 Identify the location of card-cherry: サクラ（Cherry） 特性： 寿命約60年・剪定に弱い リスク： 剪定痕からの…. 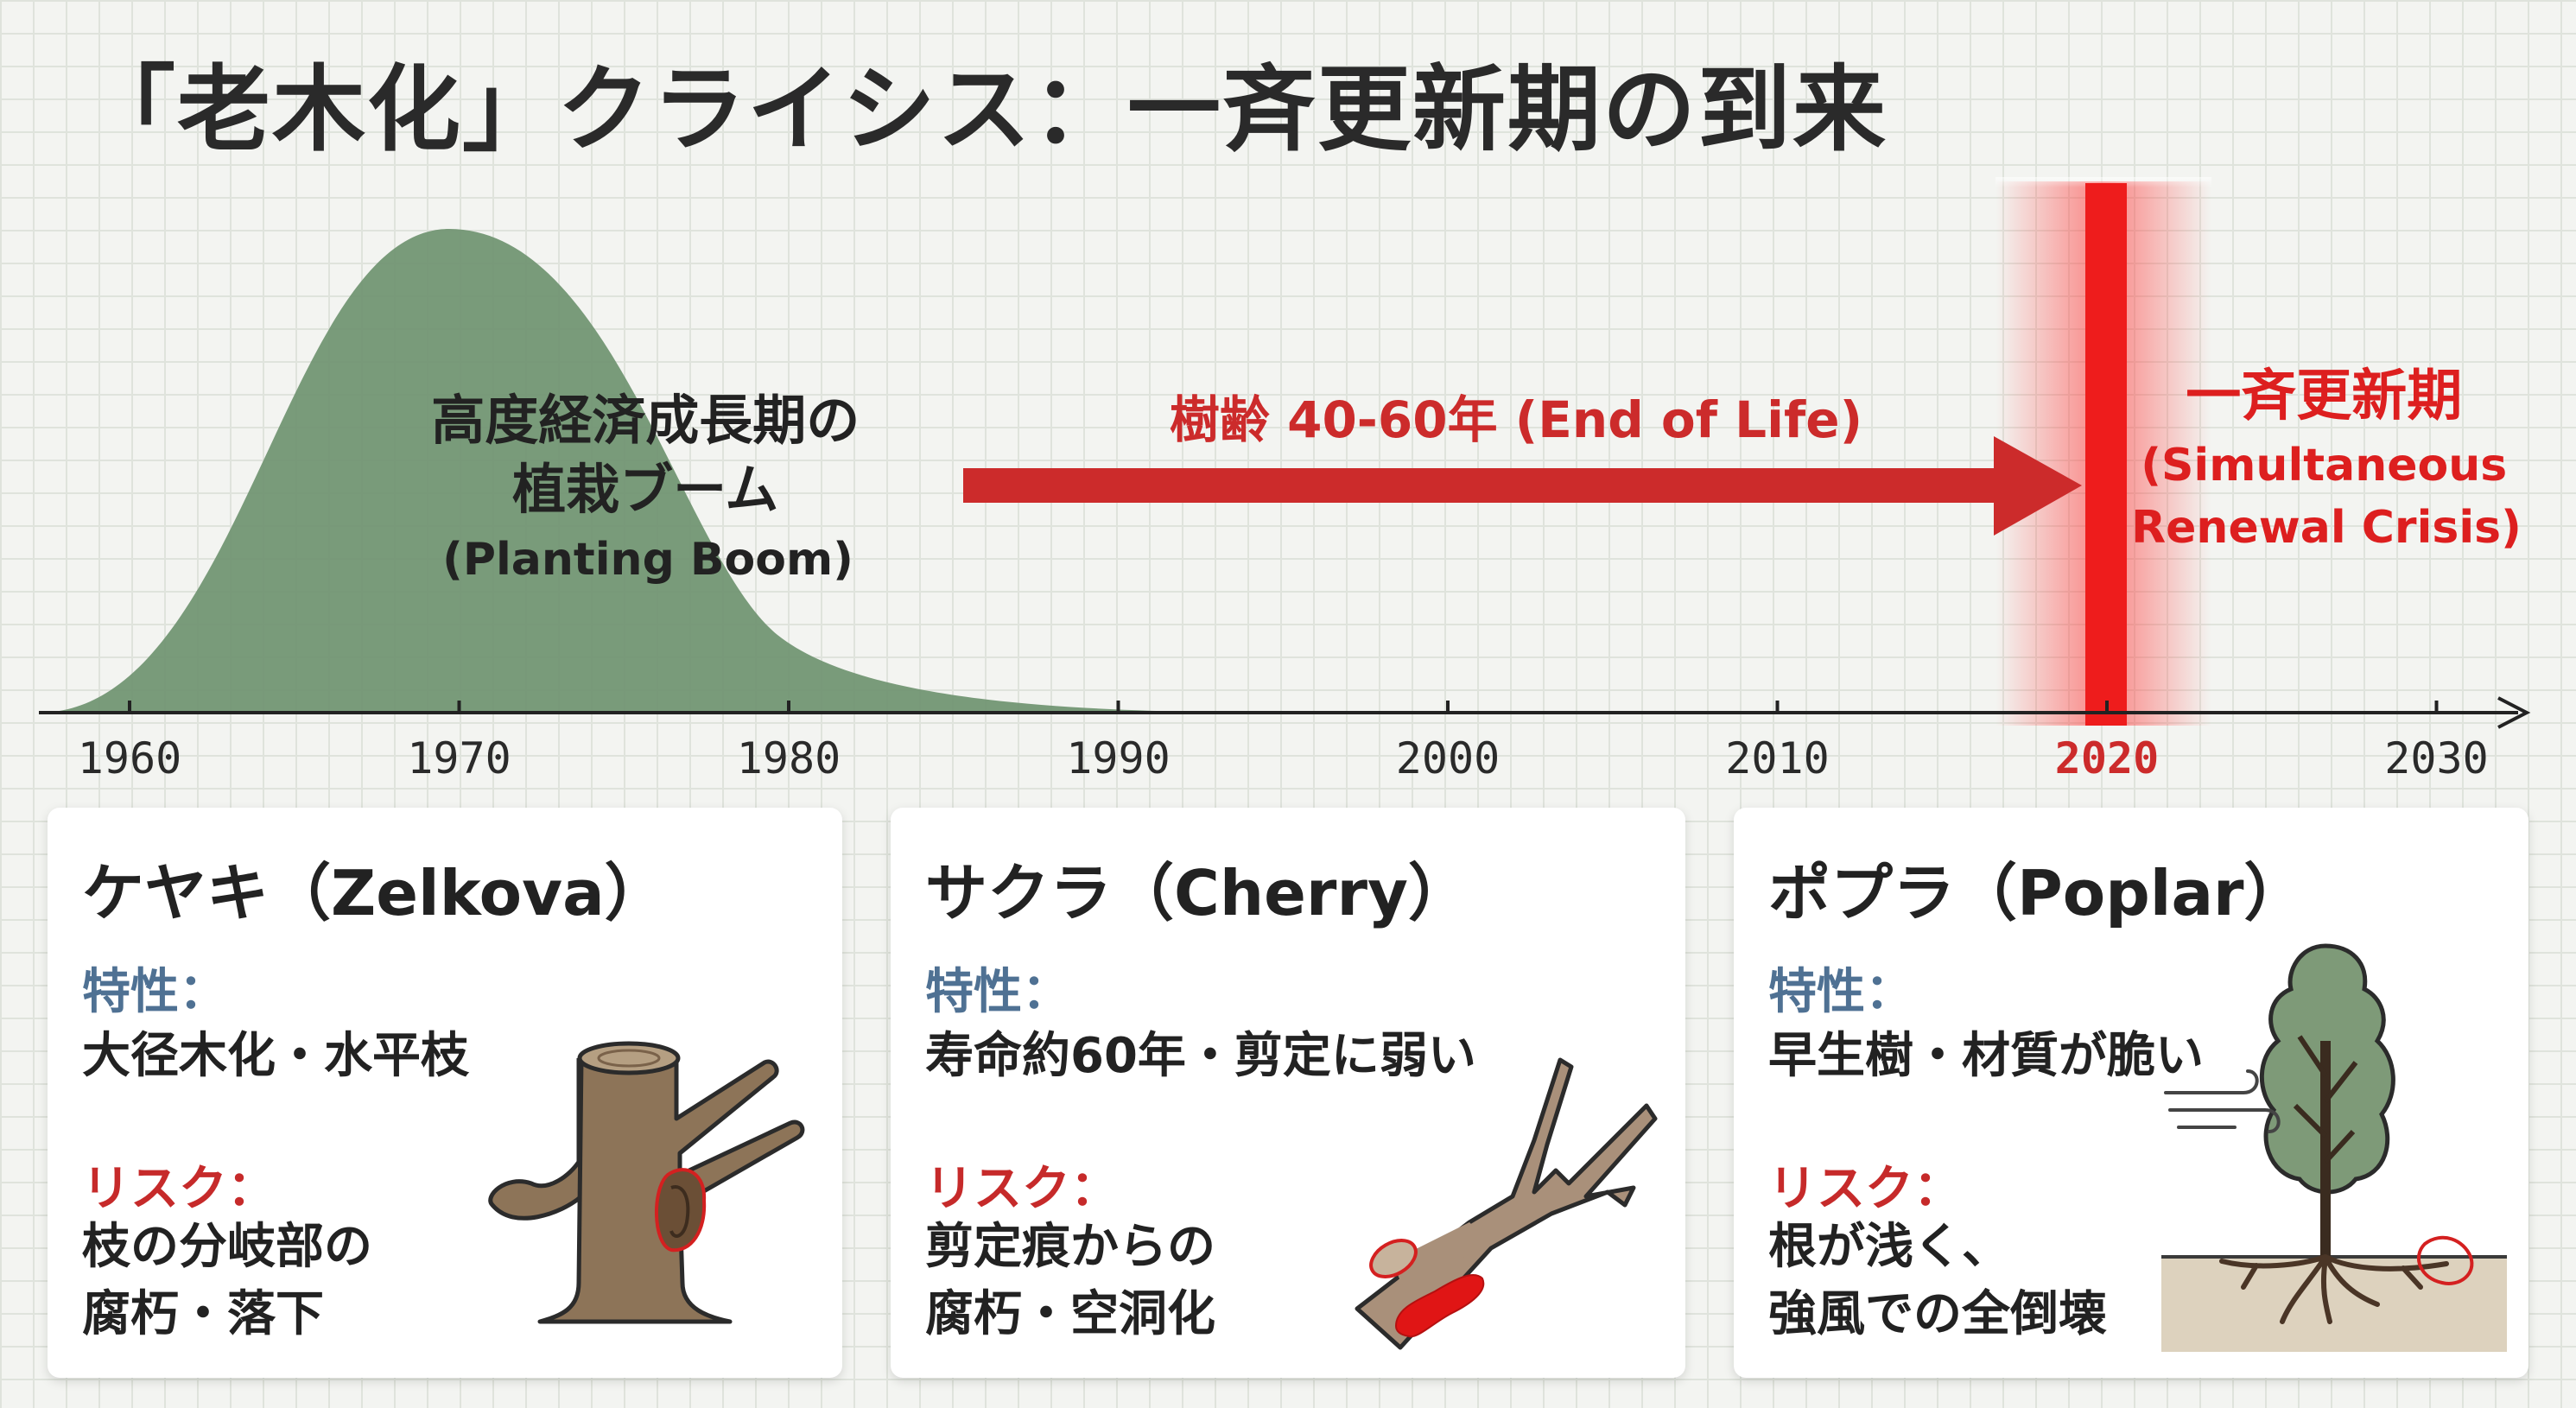
(1288, 1093).